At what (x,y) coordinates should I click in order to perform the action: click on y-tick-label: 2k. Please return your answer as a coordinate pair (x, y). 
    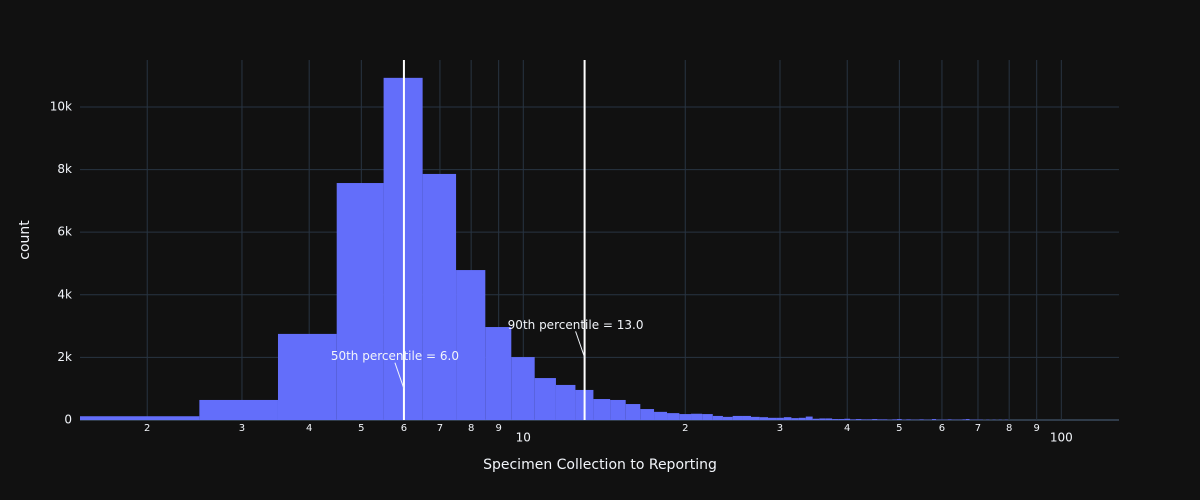
    Looking at the image, I should click on (64, 357).